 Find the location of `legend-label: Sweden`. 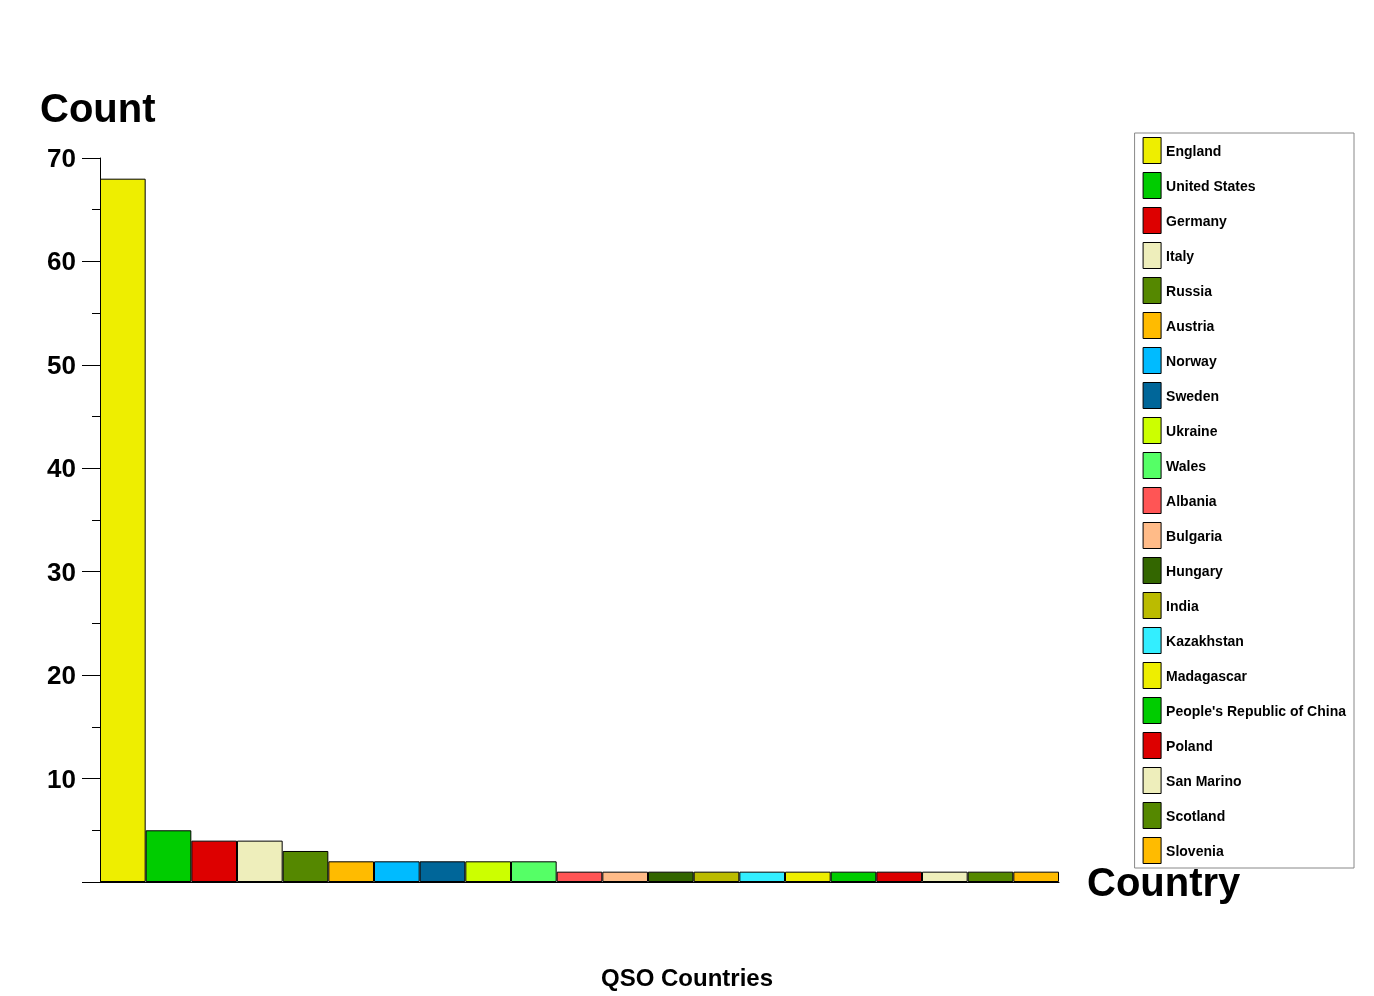

legend-label: Sweden is located at coordinates (1192, 395).